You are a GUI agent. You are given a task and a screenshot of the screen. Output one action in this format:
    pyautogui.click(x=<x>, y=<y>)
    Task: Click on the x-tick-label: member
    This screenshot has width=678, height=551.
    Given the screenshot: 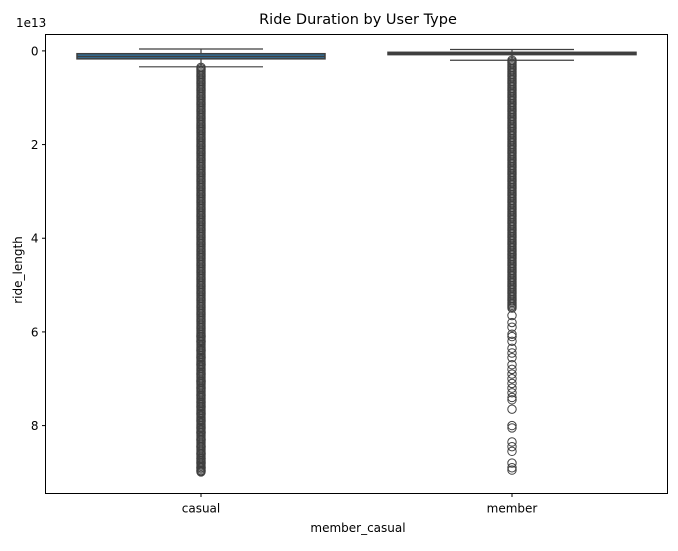 What is the action you would take?
    pyautogui.click(x=512, y=509)
    